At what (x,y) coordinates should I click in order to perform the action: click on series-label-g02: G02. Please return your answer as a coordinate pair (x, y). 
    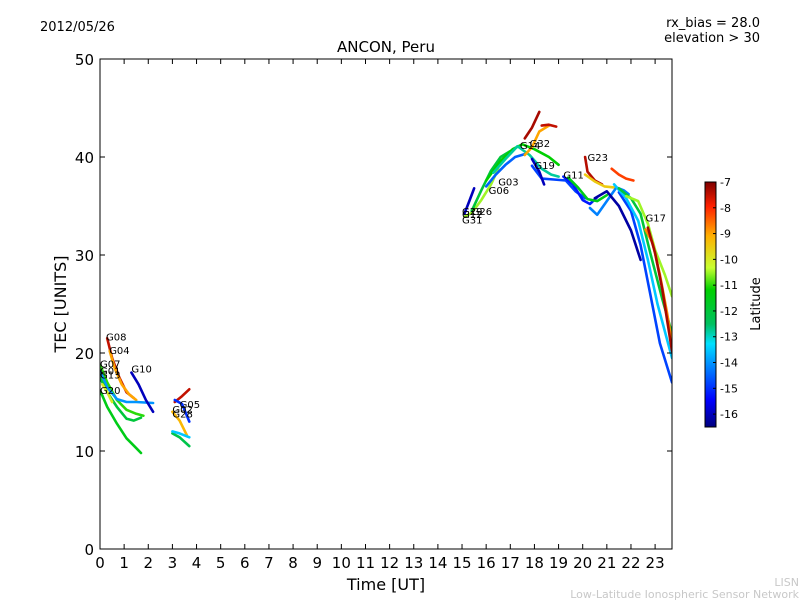
    Looking at the image, I should click on (182, 410).